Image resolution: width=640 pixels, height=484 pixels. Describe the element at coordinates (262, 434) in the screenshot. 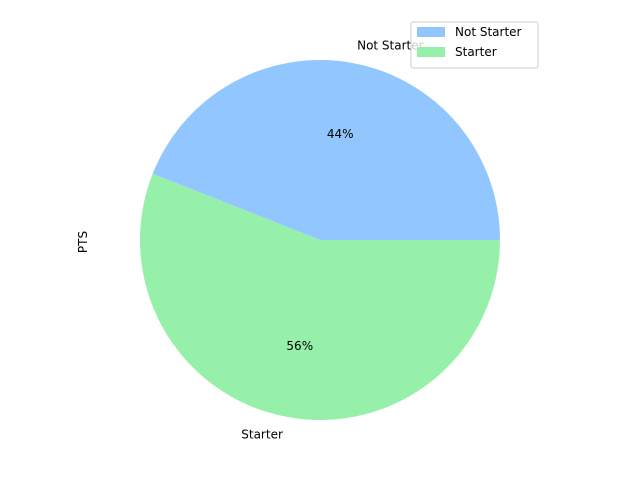

I see `slice-label: Starter` at that location.